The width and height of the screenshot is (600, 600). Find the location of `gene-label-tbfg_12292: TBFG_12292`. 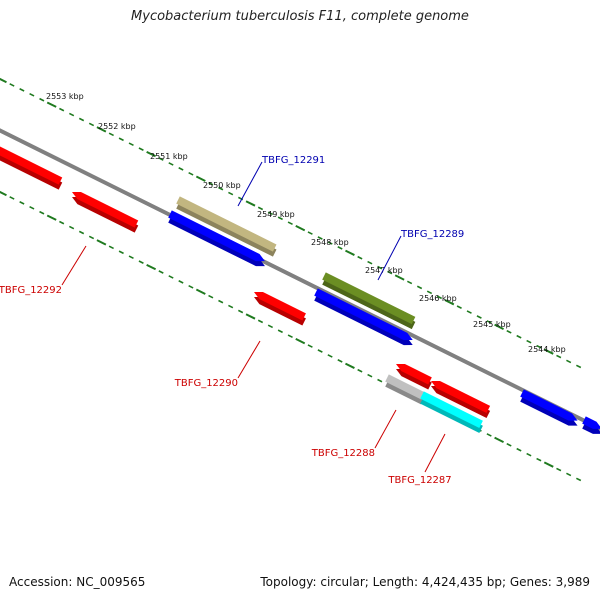

gene-label-tbfg_12292: TBFG_12292 is located at coordinates (31, 290).